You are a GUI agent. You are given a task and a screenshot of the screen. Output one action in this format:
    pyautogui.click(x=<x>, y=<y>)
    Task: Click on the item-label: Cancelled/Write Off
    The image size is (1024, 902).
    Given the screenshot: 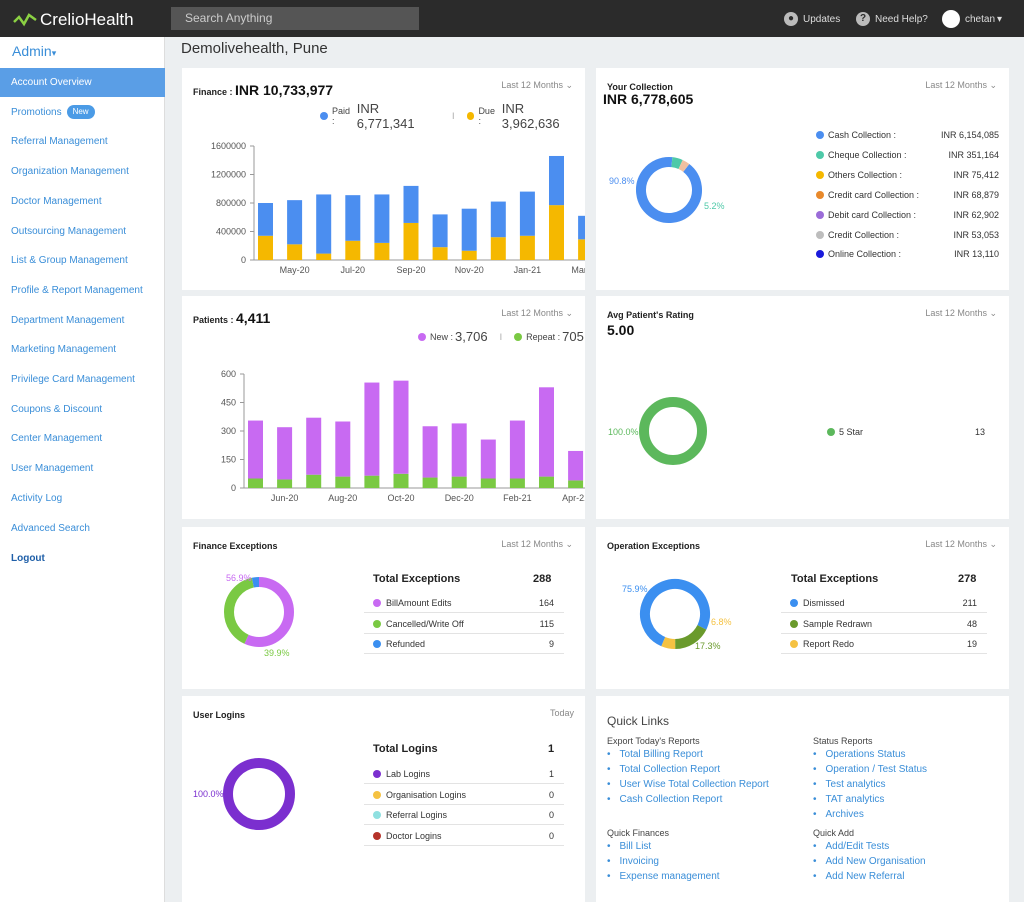 What is the action you would take?
    pyautogui.click(x=425, y=623)
    